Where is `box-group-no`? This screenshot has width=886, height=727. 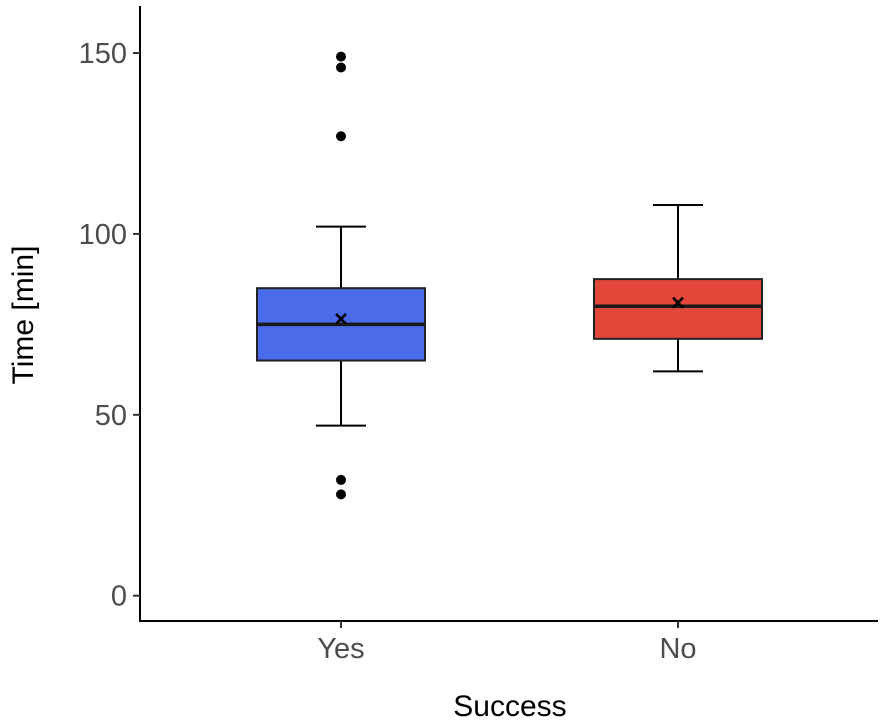
box-group-no is located at coordinates (678, 288).